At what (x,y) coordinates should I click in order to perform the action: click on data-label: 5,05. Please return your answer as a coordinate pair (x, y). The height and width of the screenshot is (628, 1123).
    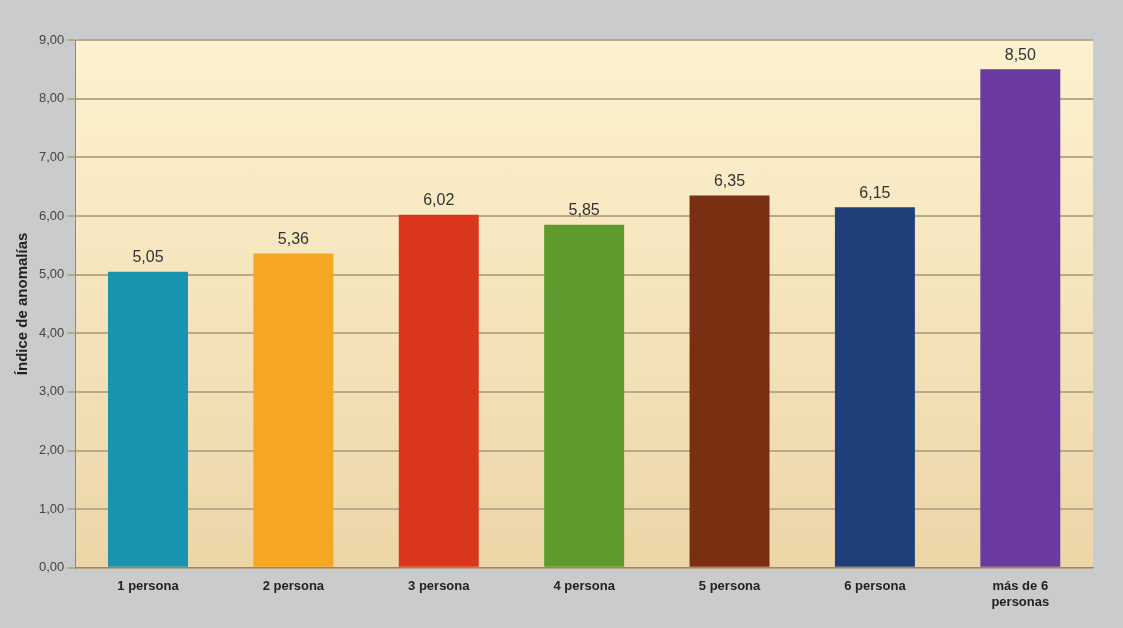
    Looking at the image, I should click on (148, 257).